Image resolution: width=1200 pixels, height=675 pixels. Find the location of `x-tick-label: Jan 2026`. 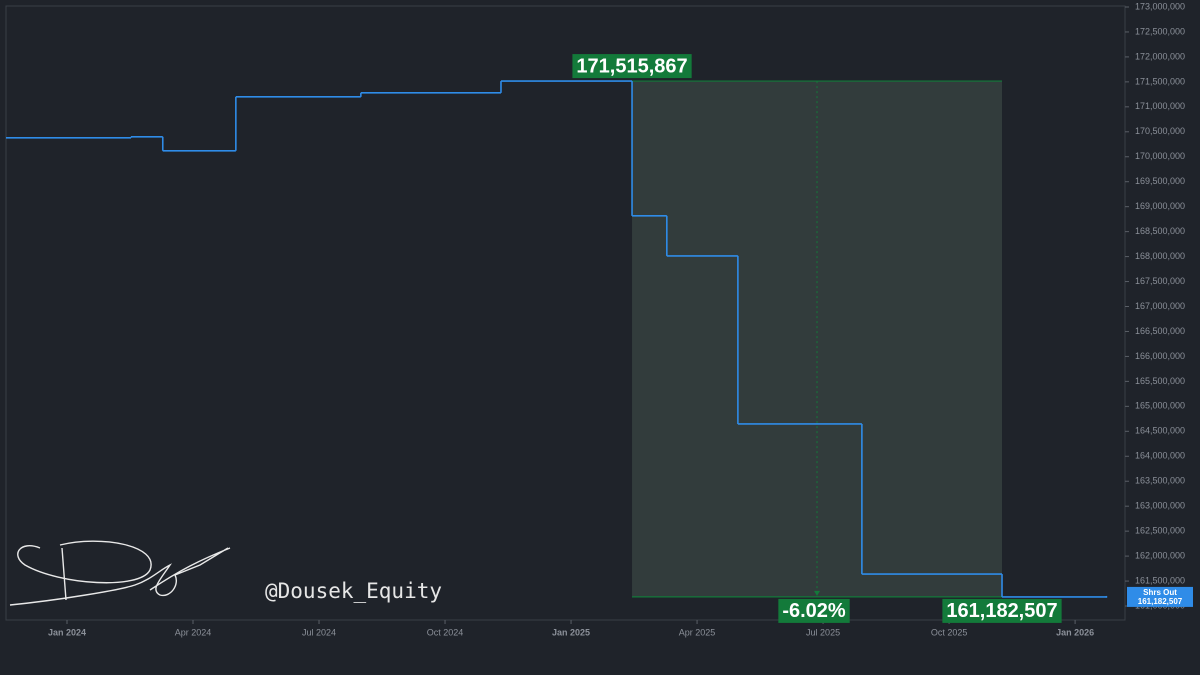

x-tick-label: Jan 2026 is located at coordinates (1075, 632).